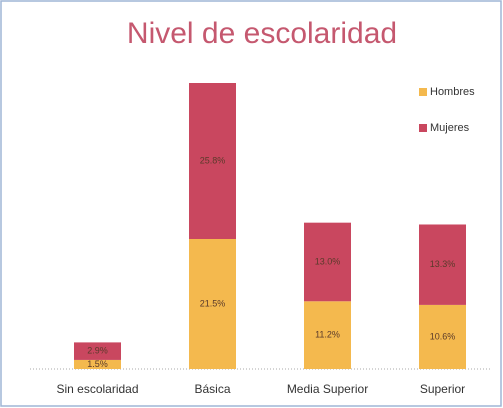 This screenshot has width=503, height=408. What do you see at coordinates (450, 128) in the screenshot?
I see `legend-label: Mujeres` at bounding box center [450, 128].